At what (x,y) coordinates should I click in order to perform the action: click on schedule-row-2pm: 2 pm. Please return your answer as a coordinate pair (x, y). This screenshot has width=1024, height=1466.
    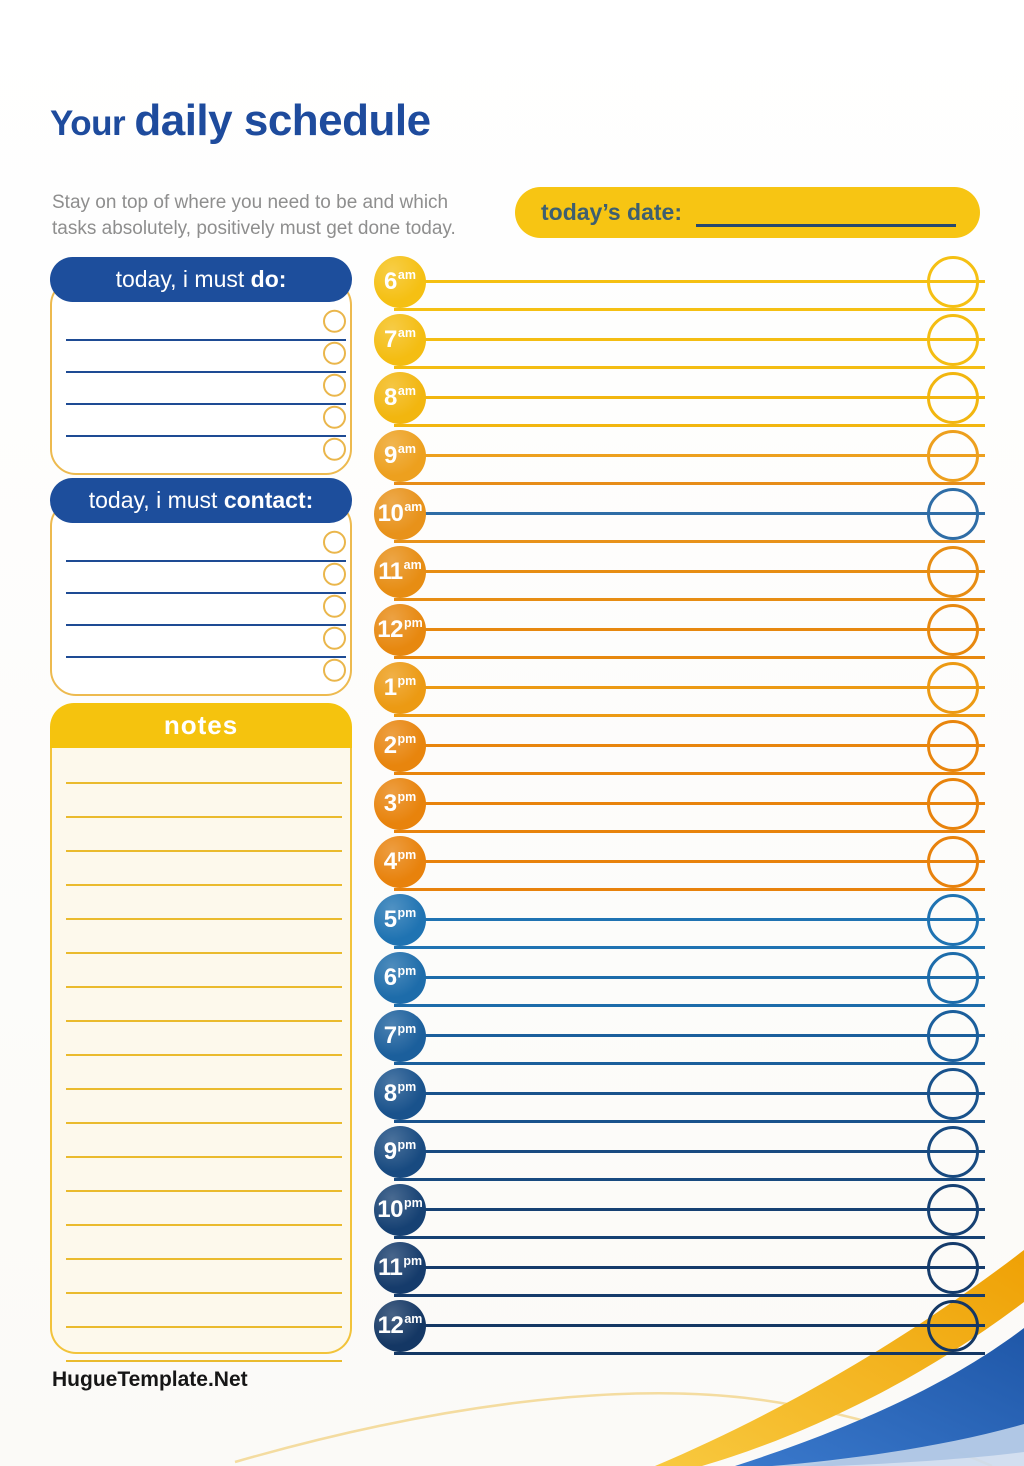
    Looking at the image, I should click on (682, 746).